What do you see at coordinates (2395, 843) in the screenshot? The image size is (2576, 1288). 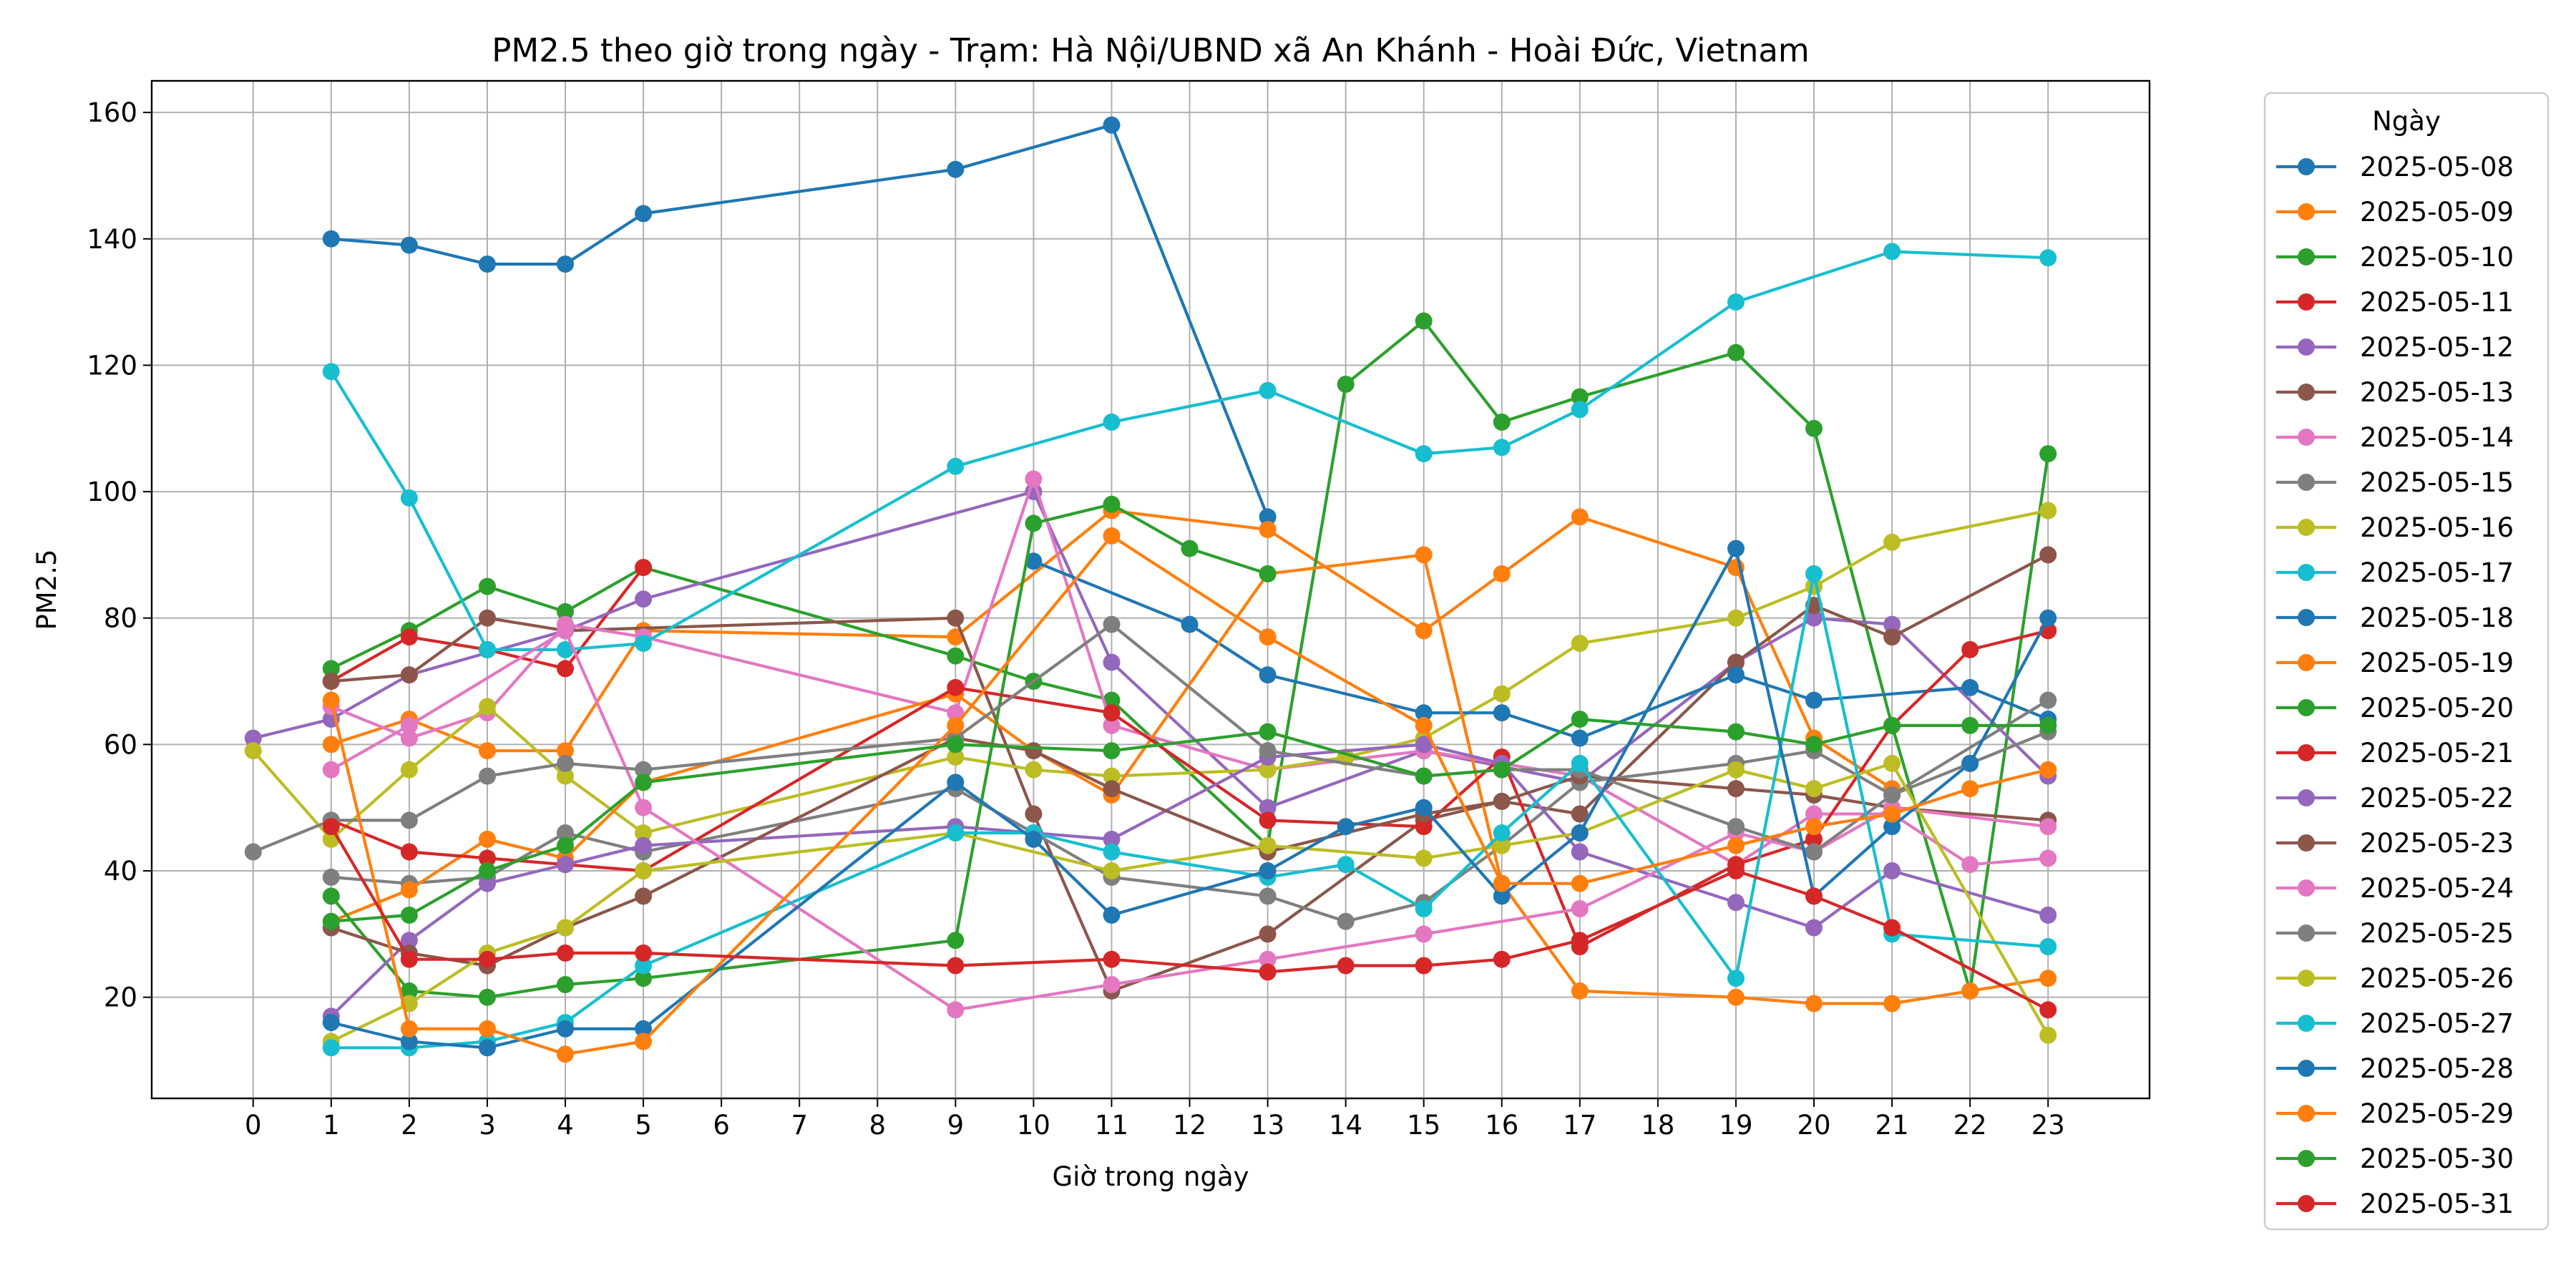 I see `legend-item: 2025-05-23` at bounding box center [2395, 843].